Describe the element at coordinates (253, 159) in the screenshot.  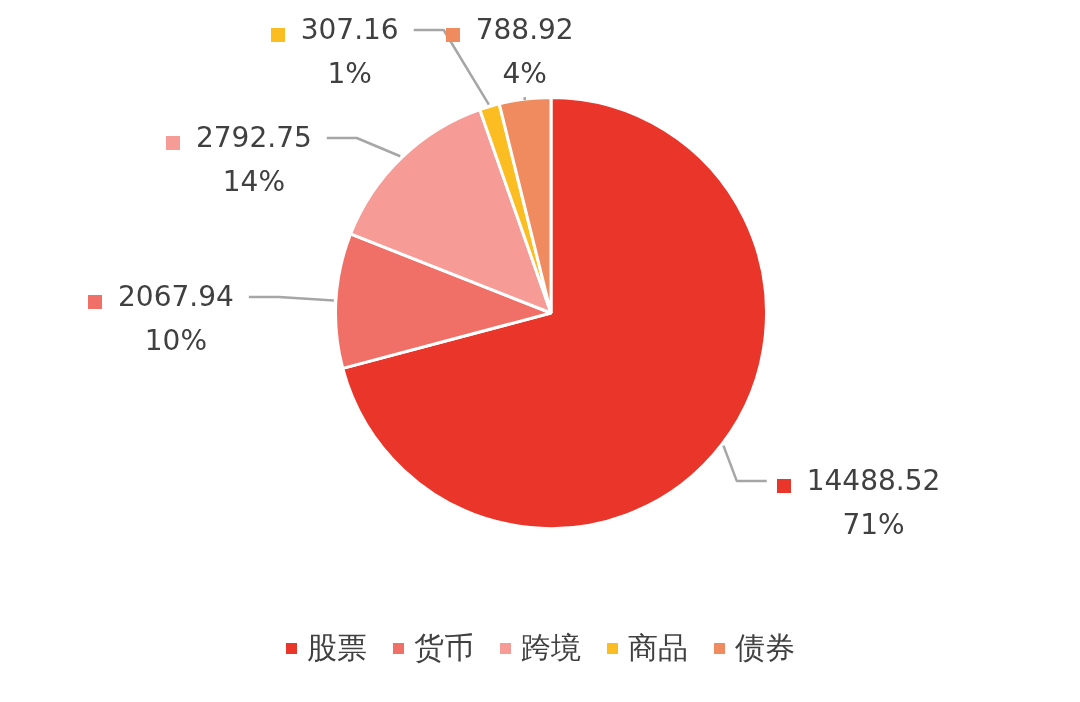
I see `data-label: 2792.75 14%` at that location.